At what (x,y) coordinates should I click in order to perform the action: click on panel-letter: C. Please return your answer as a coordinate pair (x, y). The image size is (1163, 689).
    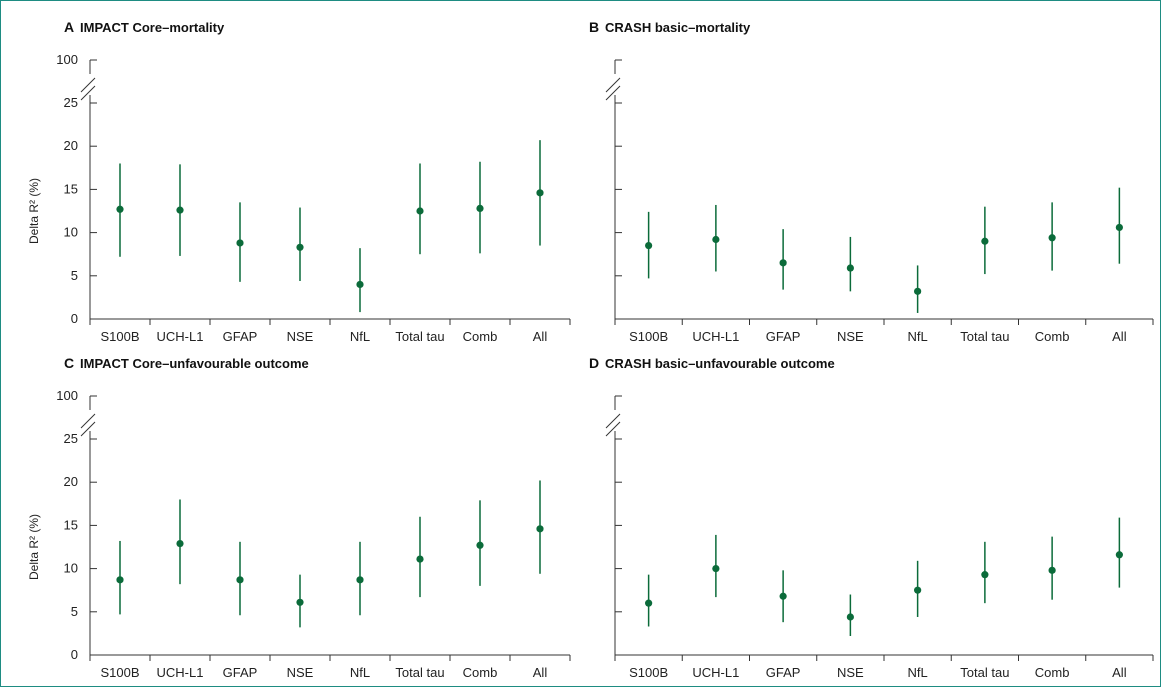
    Looking at the image, I should click on (69, 363).